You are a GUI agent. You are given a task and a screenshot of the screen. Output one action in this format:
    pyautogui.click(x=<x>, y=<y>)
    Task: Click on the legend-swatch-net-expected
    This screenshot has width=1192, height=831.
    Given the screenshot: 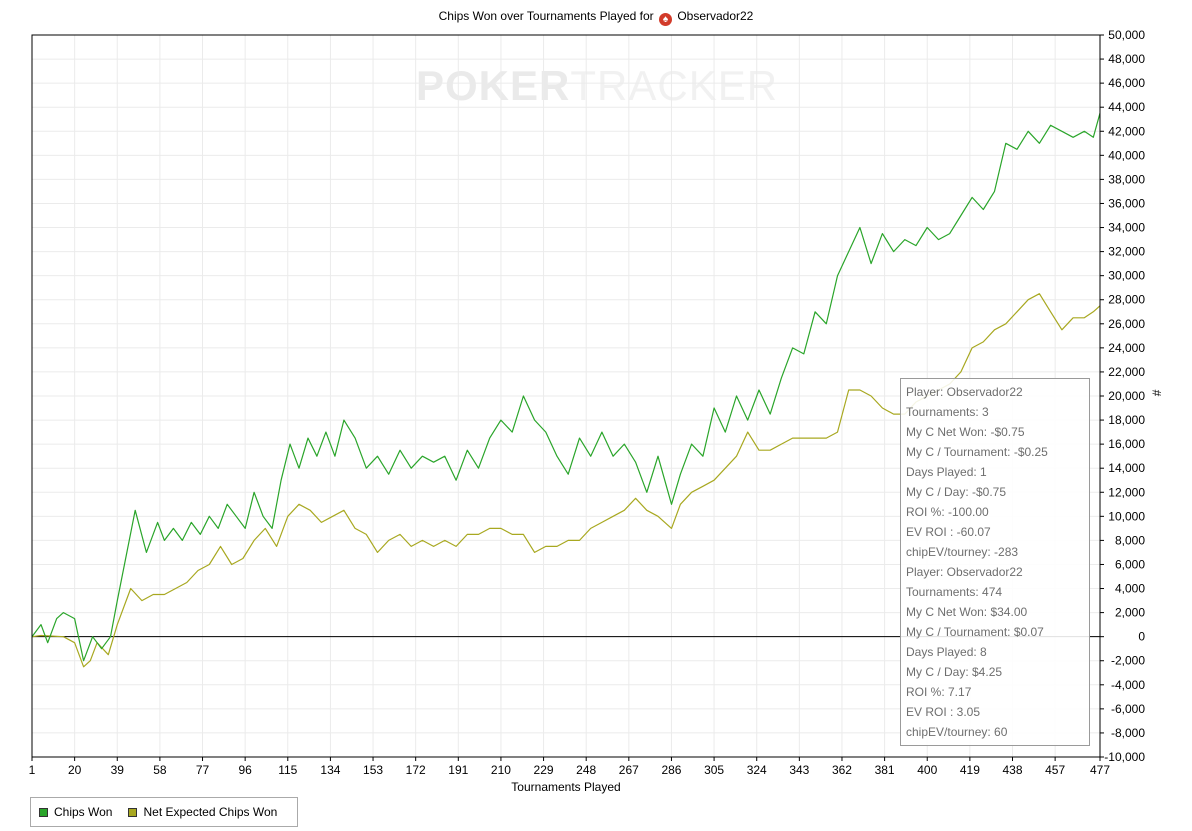 What is the action you would take?
    pyautogui.click(x=133, y=812)
    